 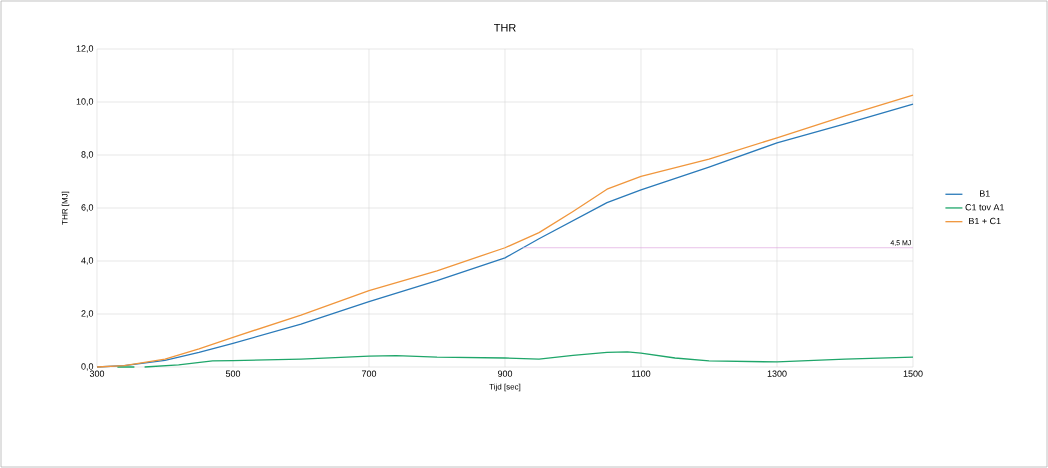 I want to click on x-tick-label: 1100, so click(x=641, y=373).